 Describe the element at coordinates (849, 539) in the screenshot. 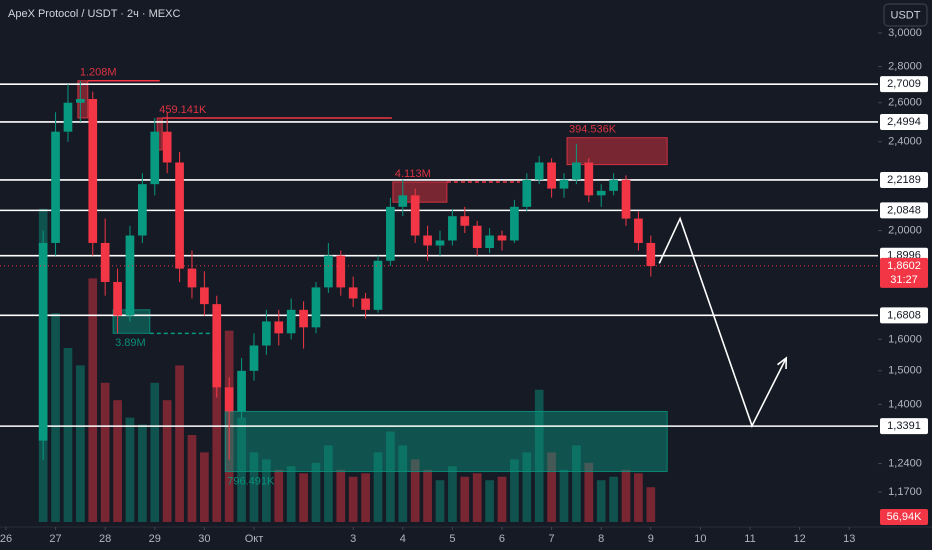

I see `x-tick-label: 13` at that location.